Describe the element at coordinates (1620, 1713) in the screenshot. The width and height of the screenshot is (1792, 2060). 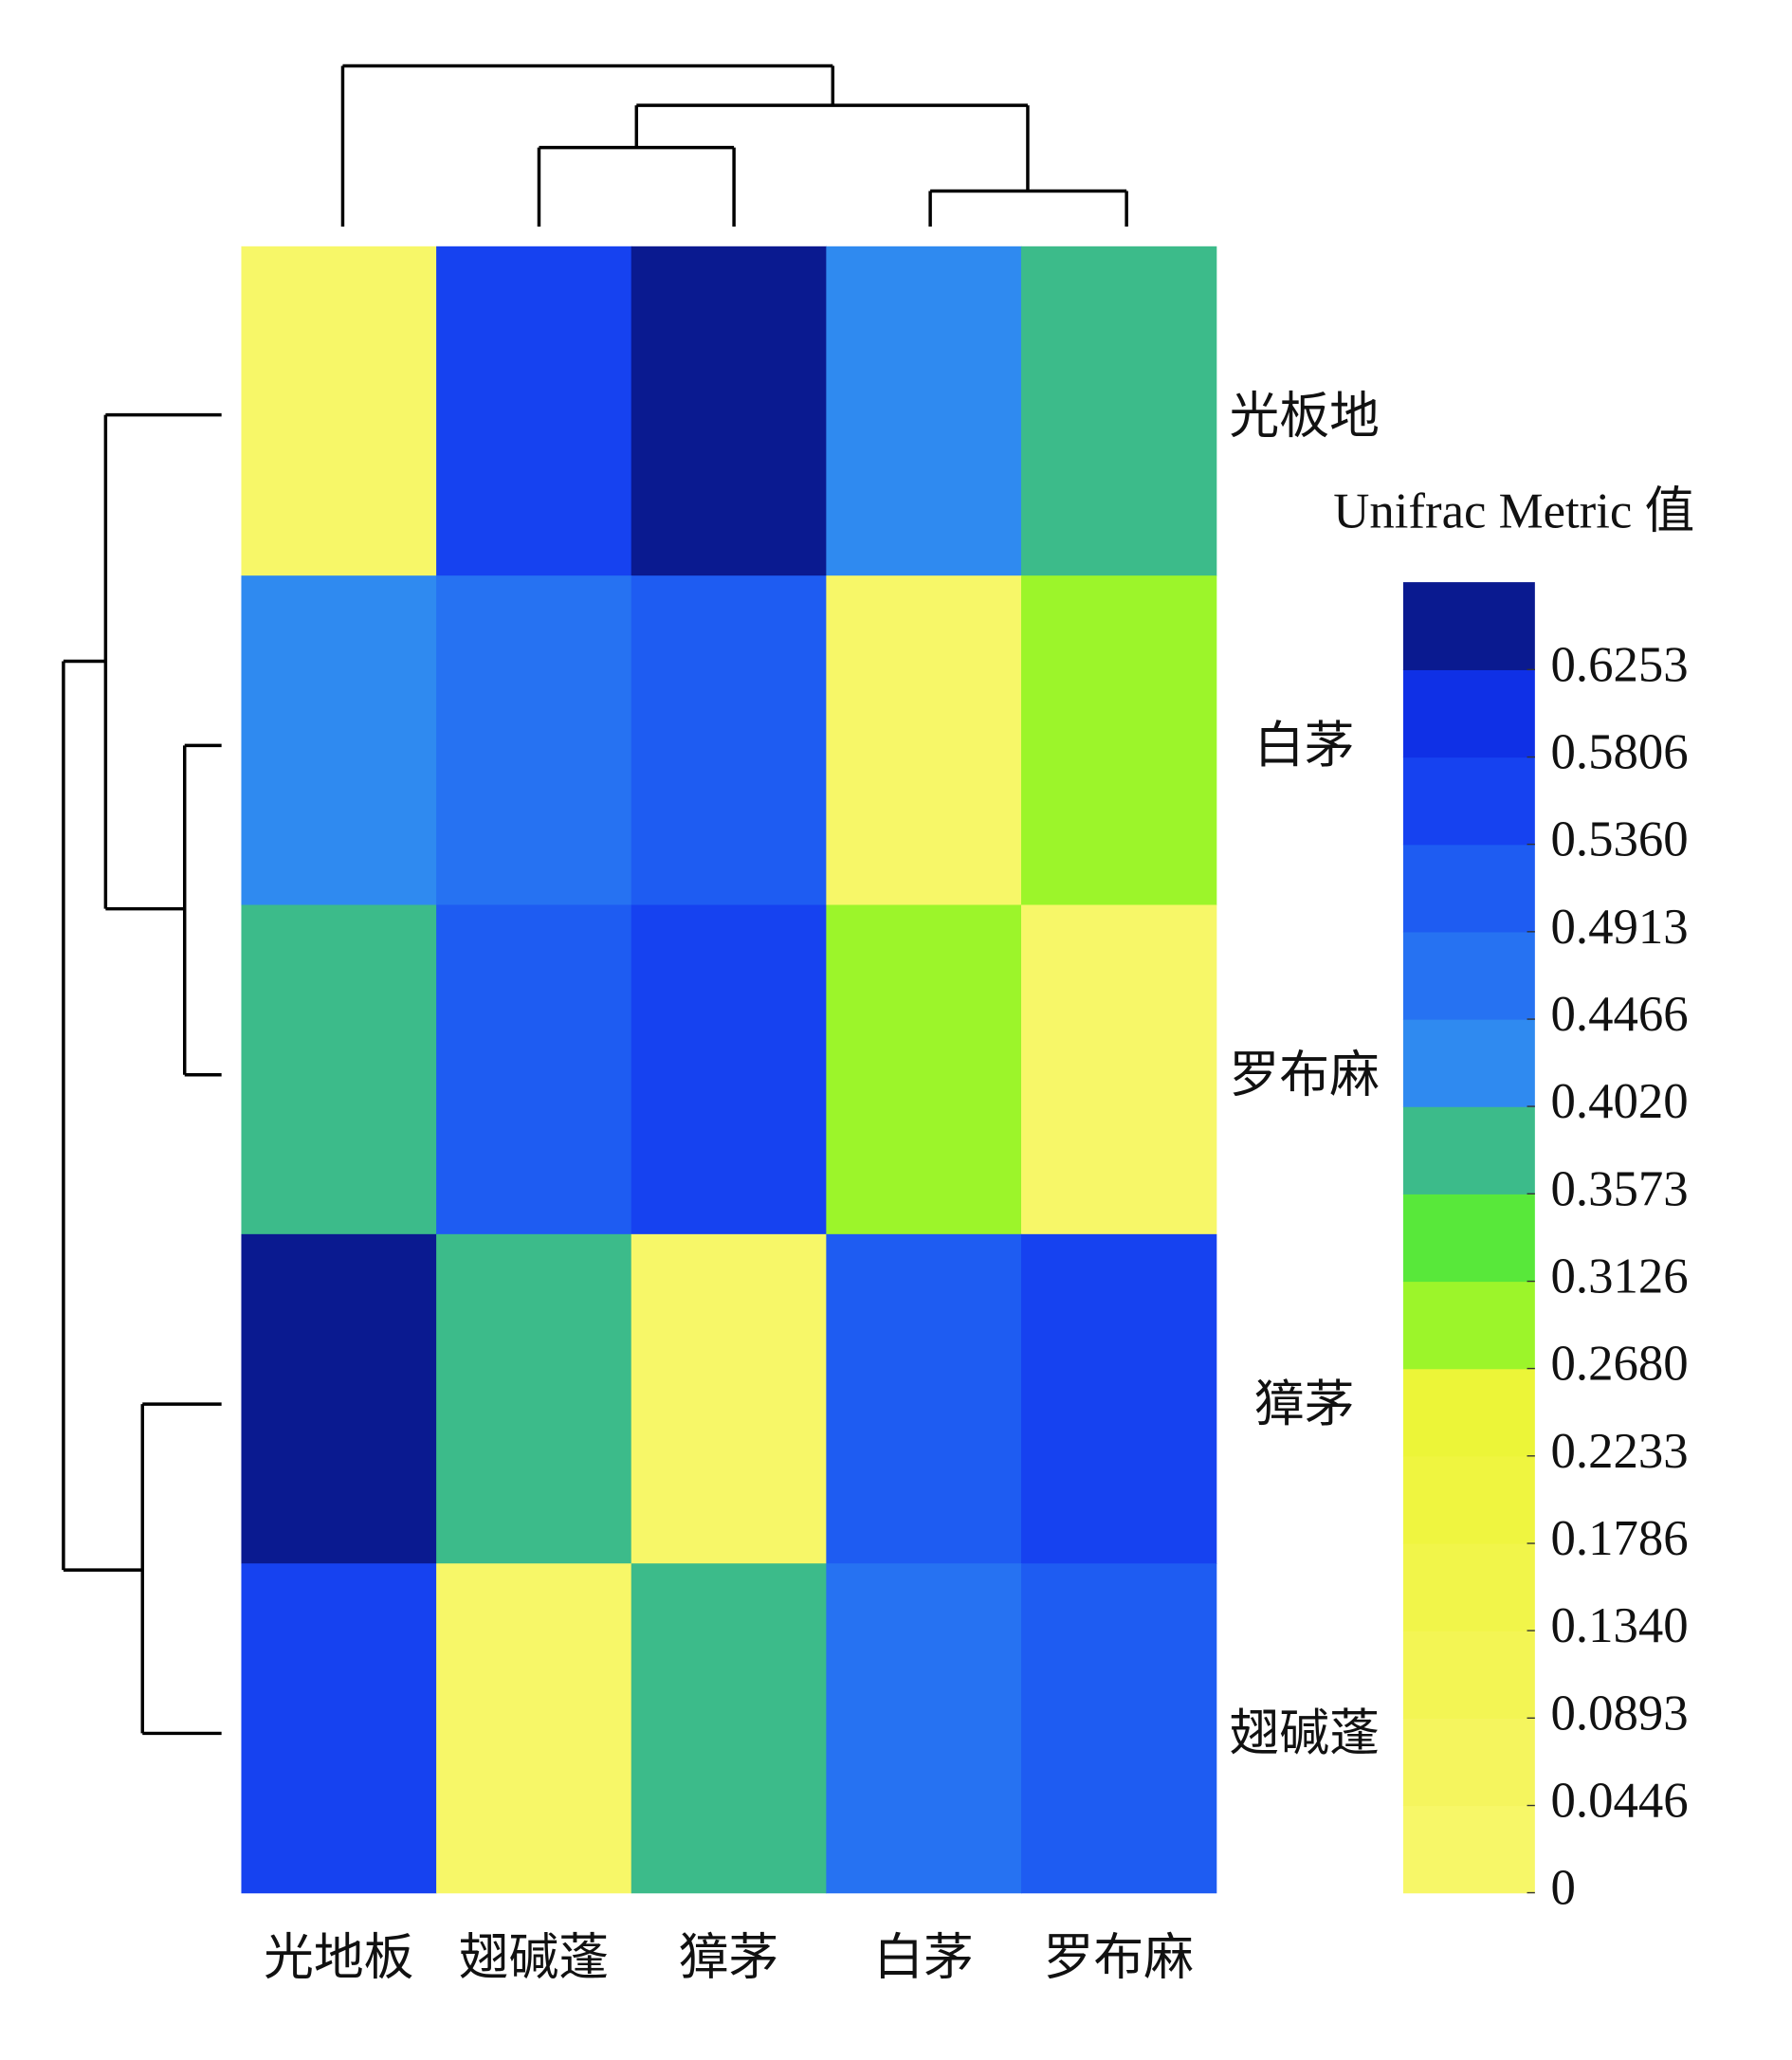
I see `colorbar-tick-label: 0.0893` at that location.